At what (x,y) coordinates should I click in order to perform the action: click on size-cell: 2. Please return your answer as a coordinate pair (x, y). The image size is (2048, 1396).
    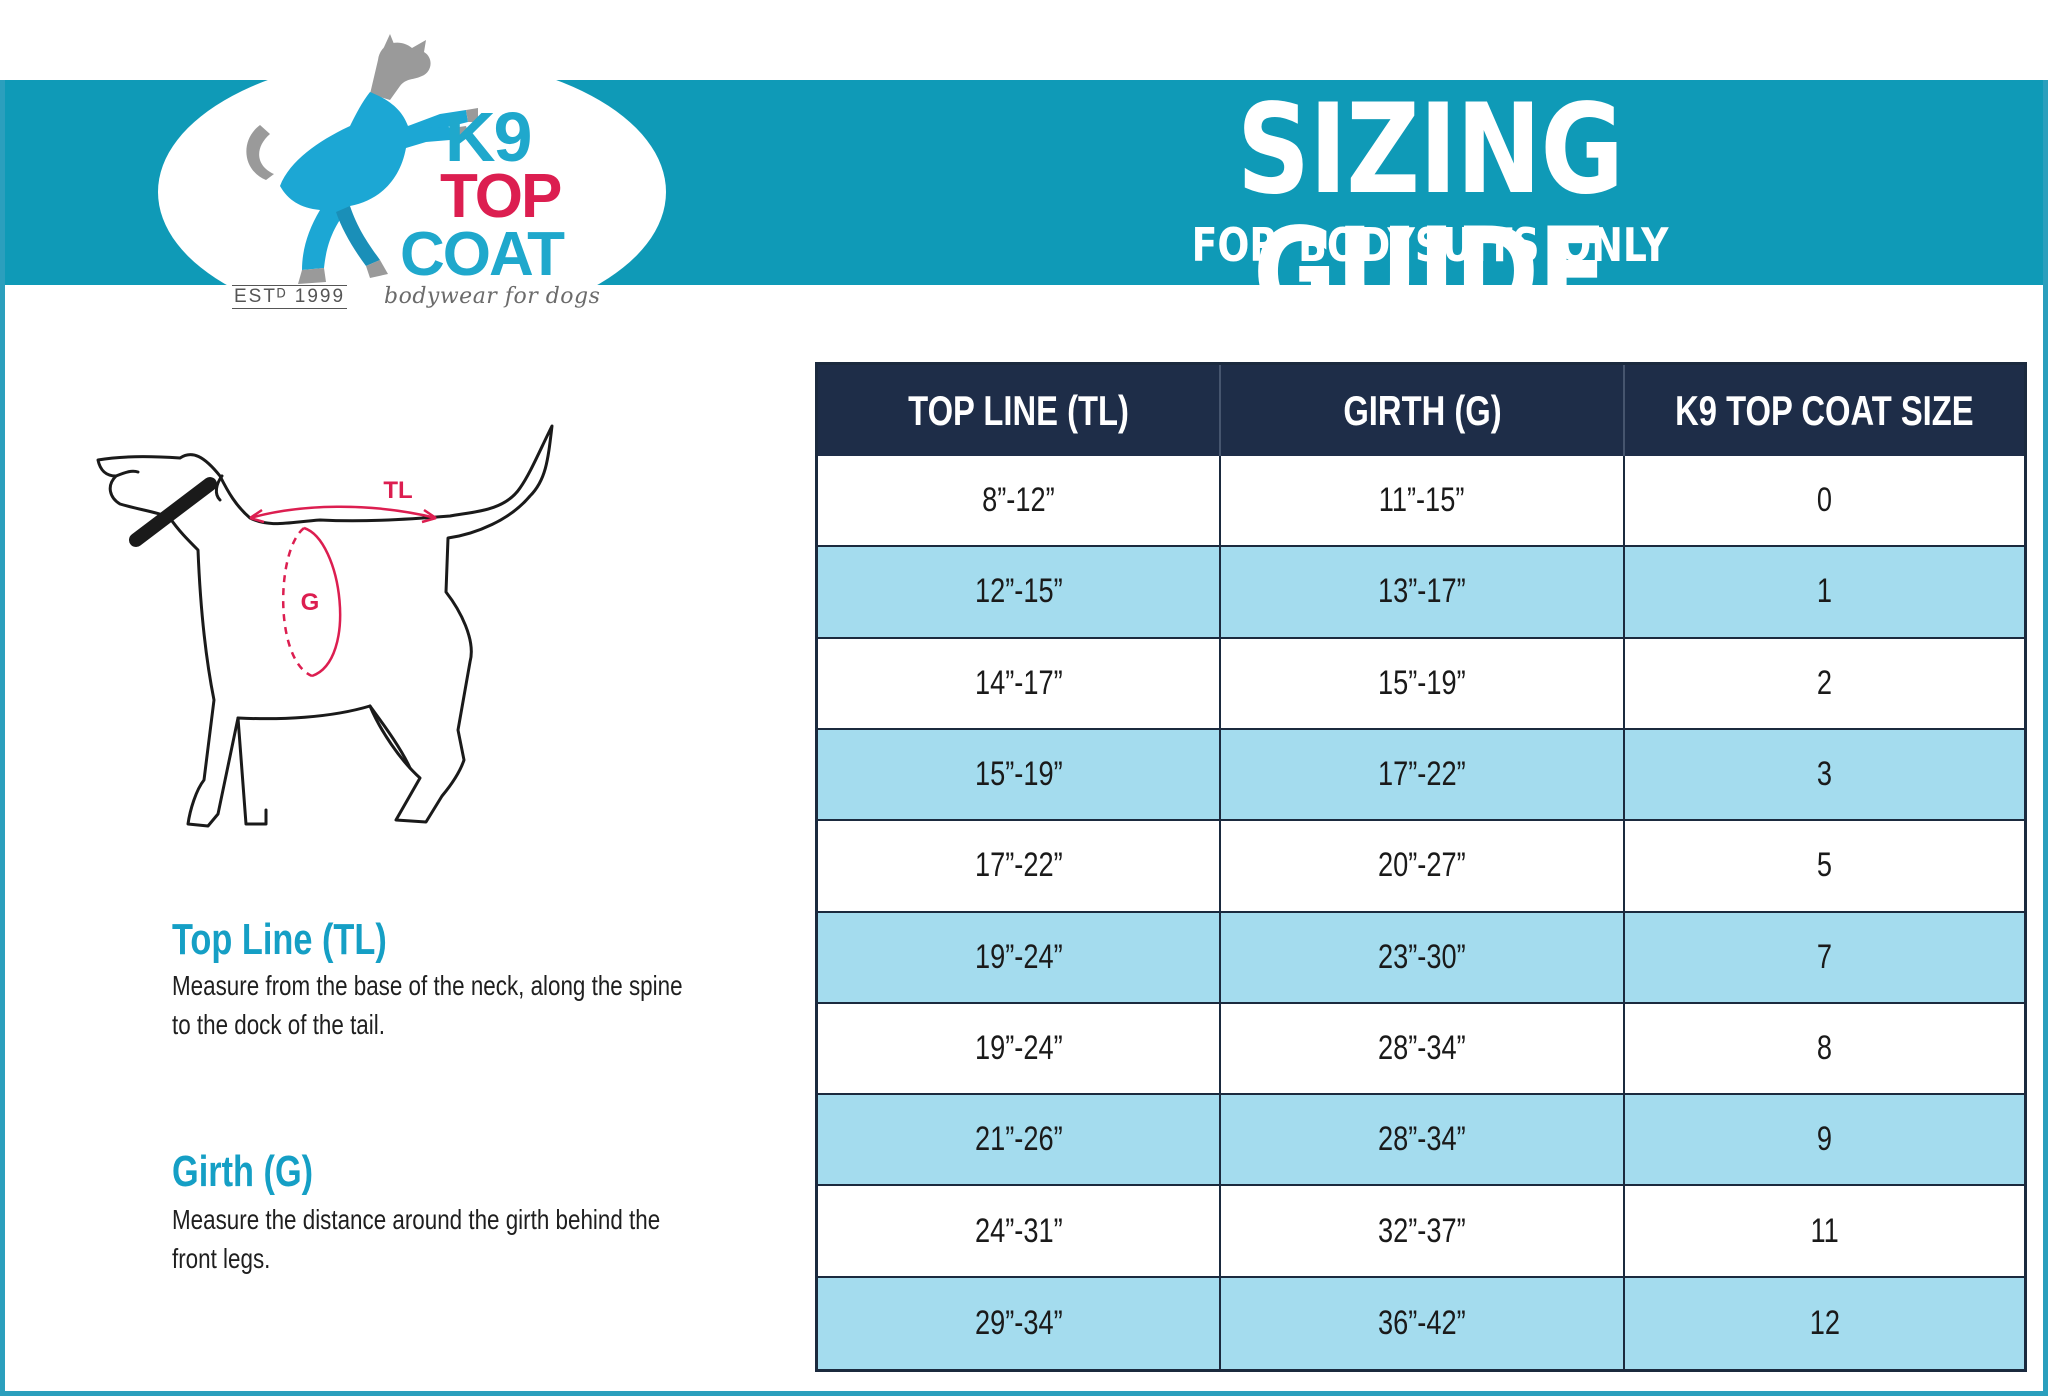
    Looking at the image, I should click on (1824, 684).